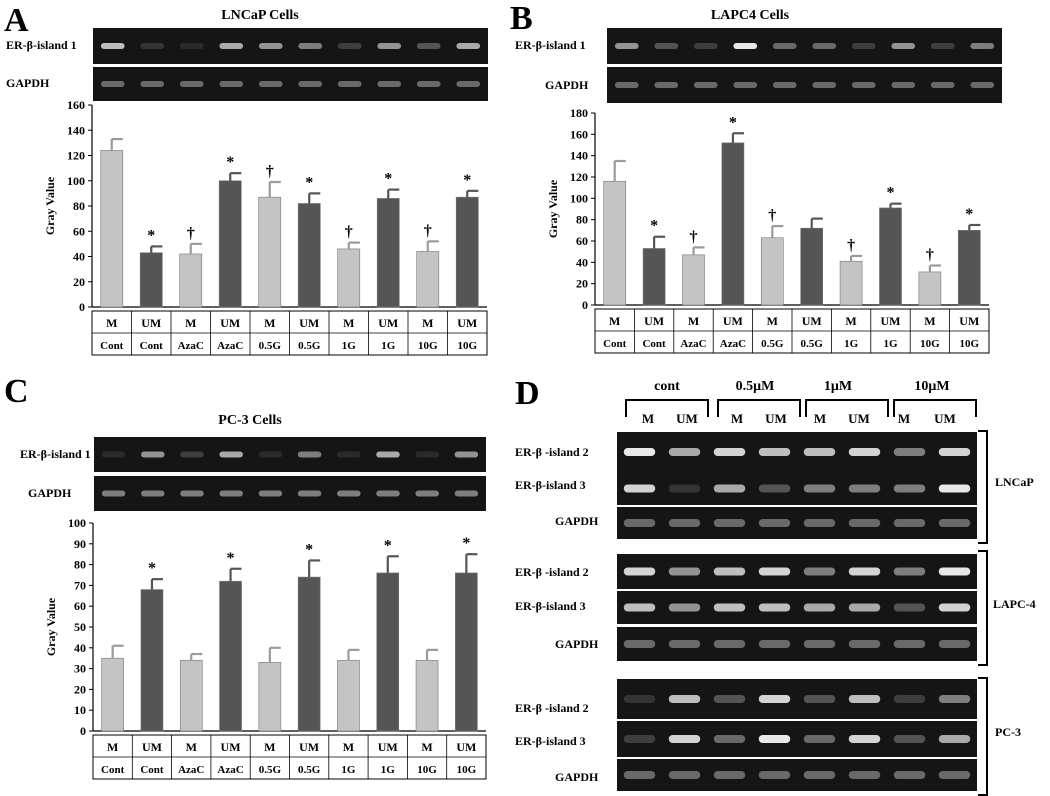 The height and width of the screenshot is (796, 1050). What do you see at coordinates (838, 386) in the screenshot?
I see `concentration-label: 1μM` at bounding box center [838, 386].